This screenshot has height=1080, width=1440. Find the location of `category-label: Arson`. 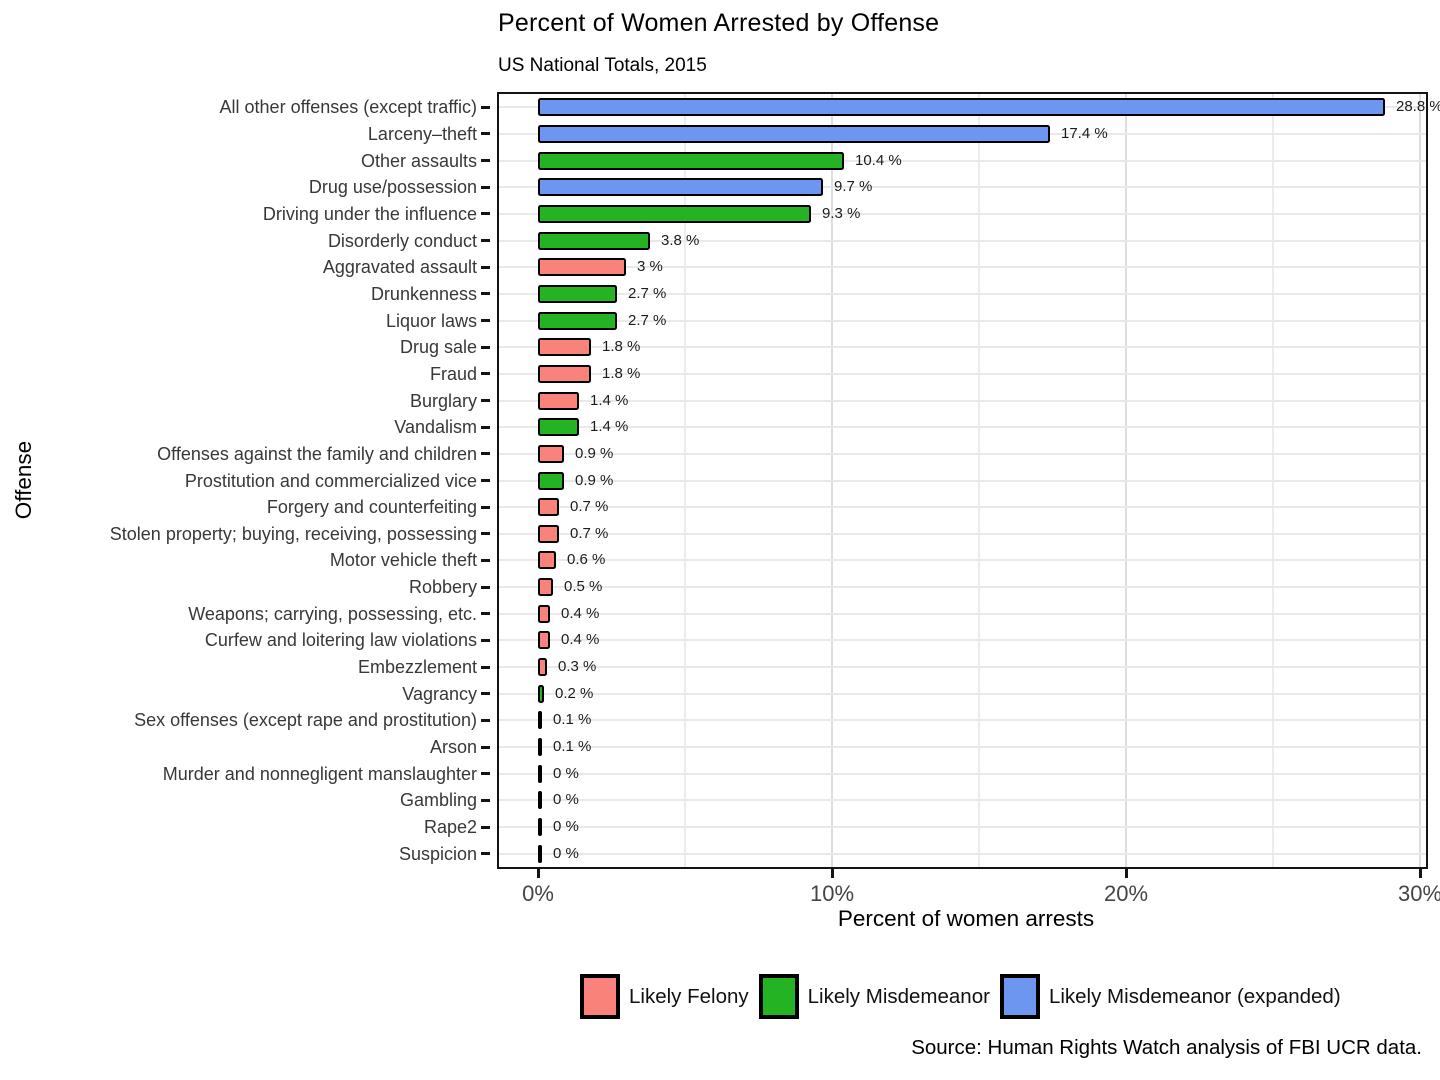

category-label: Arson is located at coordinates (453, 747).